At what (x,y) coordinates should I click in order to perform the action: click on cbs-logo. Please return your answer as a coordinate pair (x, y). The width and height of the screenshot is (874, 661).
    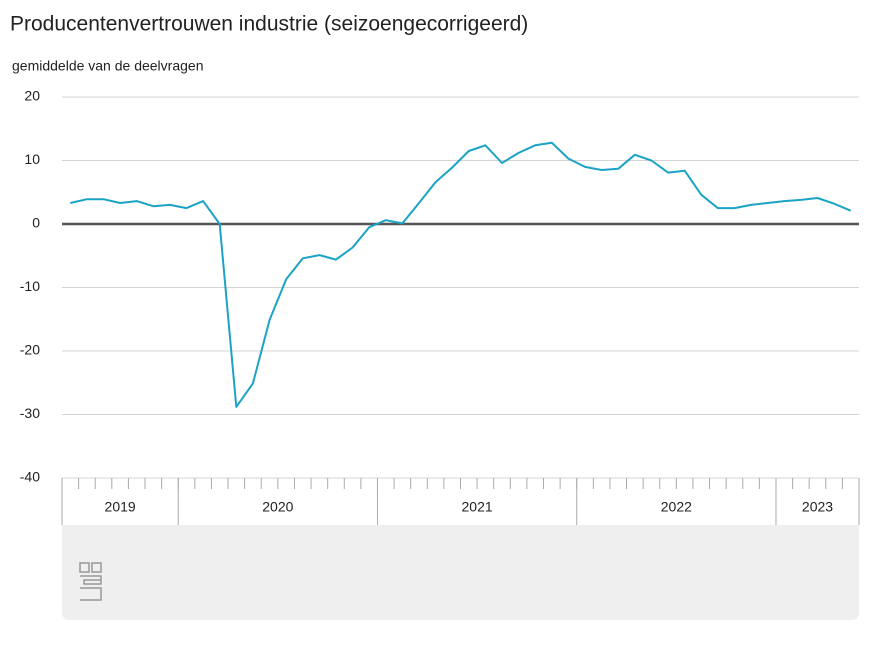
    Looking at the image, I should click on (90, 581).